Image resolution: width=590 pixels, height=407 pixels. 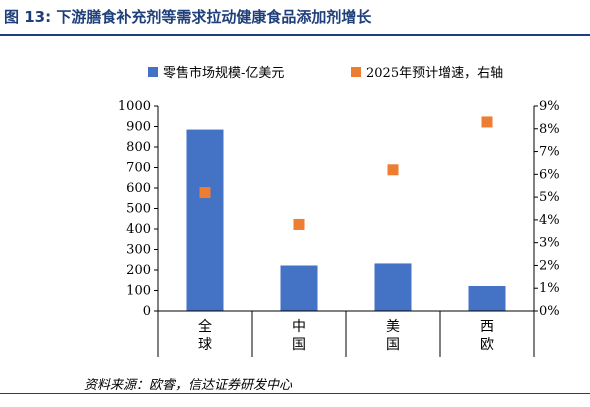 I want to click on x-tick-label-2: 美国, so click(x=393, y=336).